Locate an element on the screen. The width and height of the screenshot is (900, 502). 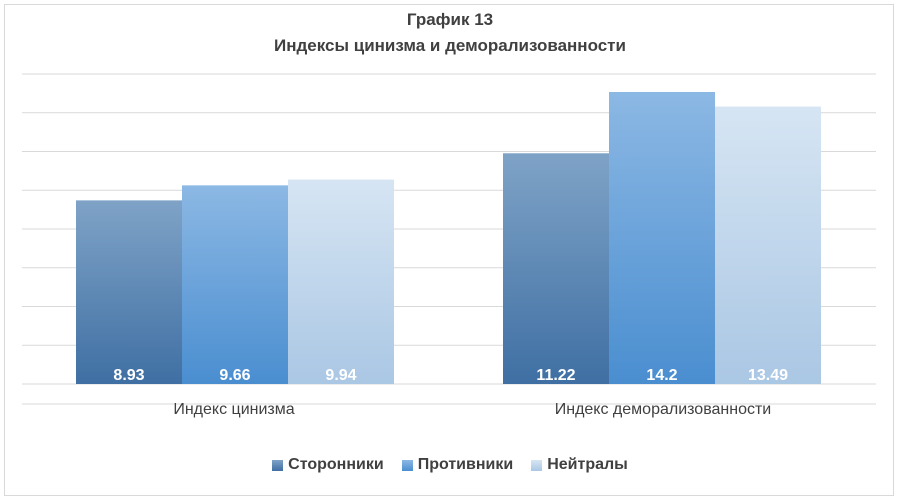
data-labels: 8.93 9.66 9.94 11.22 14.2 13.49 is located at coordinates (450, 375).